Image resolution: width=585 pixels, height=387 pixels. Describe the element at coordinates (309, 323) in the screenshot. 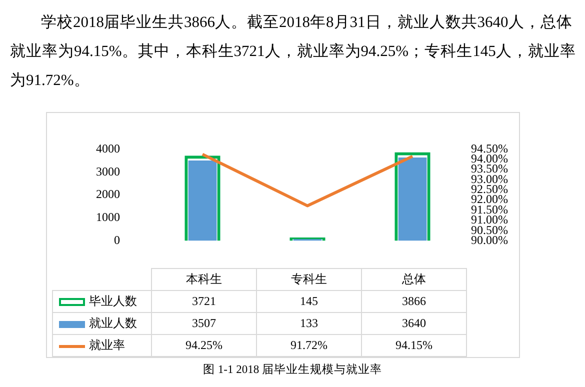

I see `data-label: 133` at that location.